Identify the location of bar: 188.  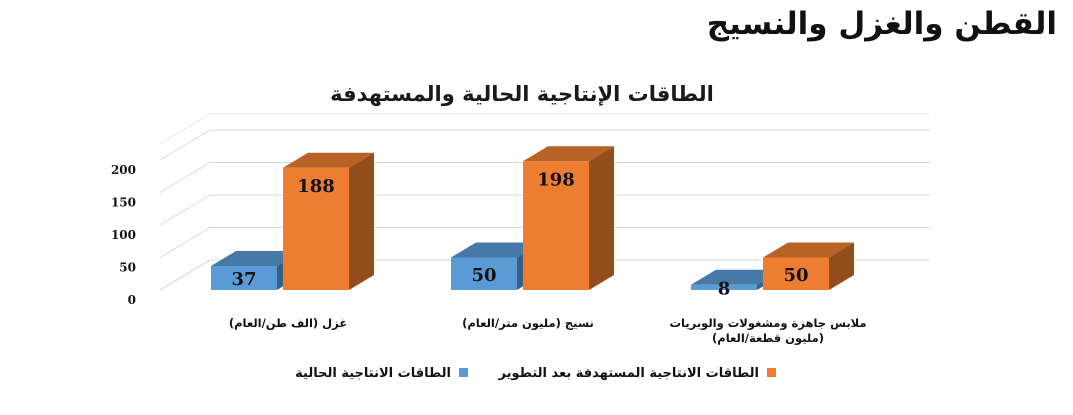
(328, 221).